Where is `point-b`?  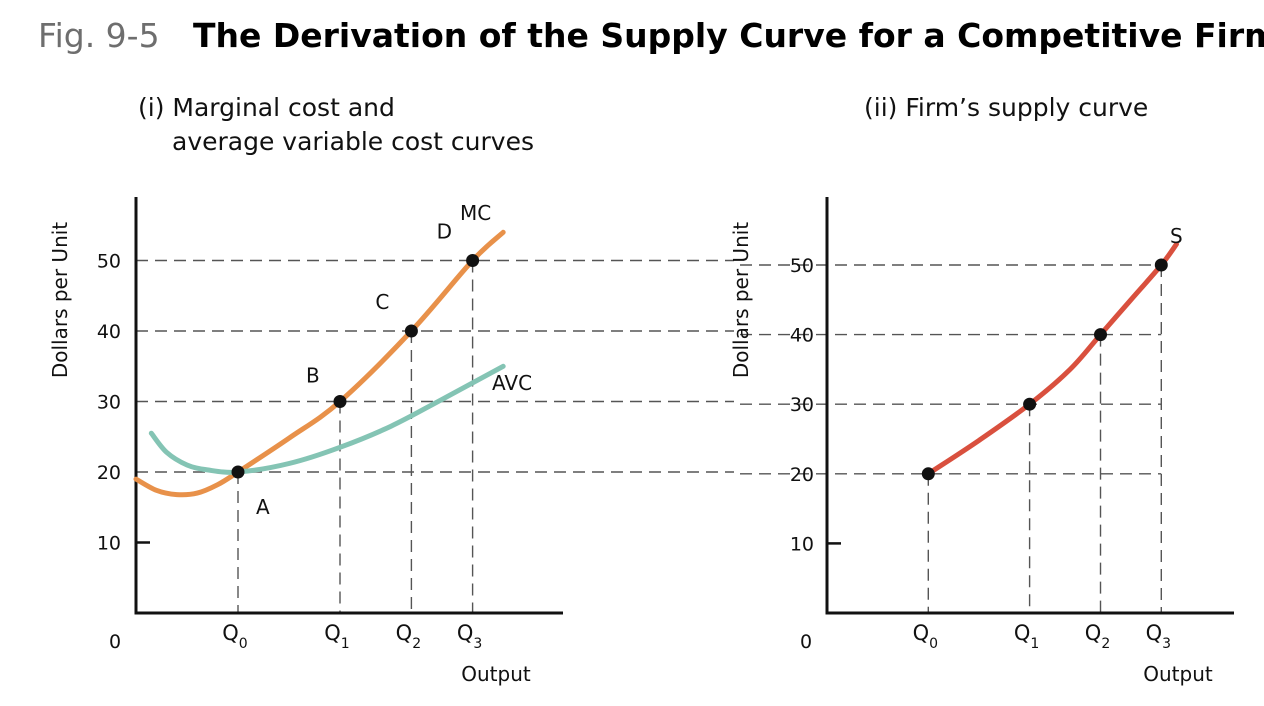
point-b is located at coordinates (340, 401).